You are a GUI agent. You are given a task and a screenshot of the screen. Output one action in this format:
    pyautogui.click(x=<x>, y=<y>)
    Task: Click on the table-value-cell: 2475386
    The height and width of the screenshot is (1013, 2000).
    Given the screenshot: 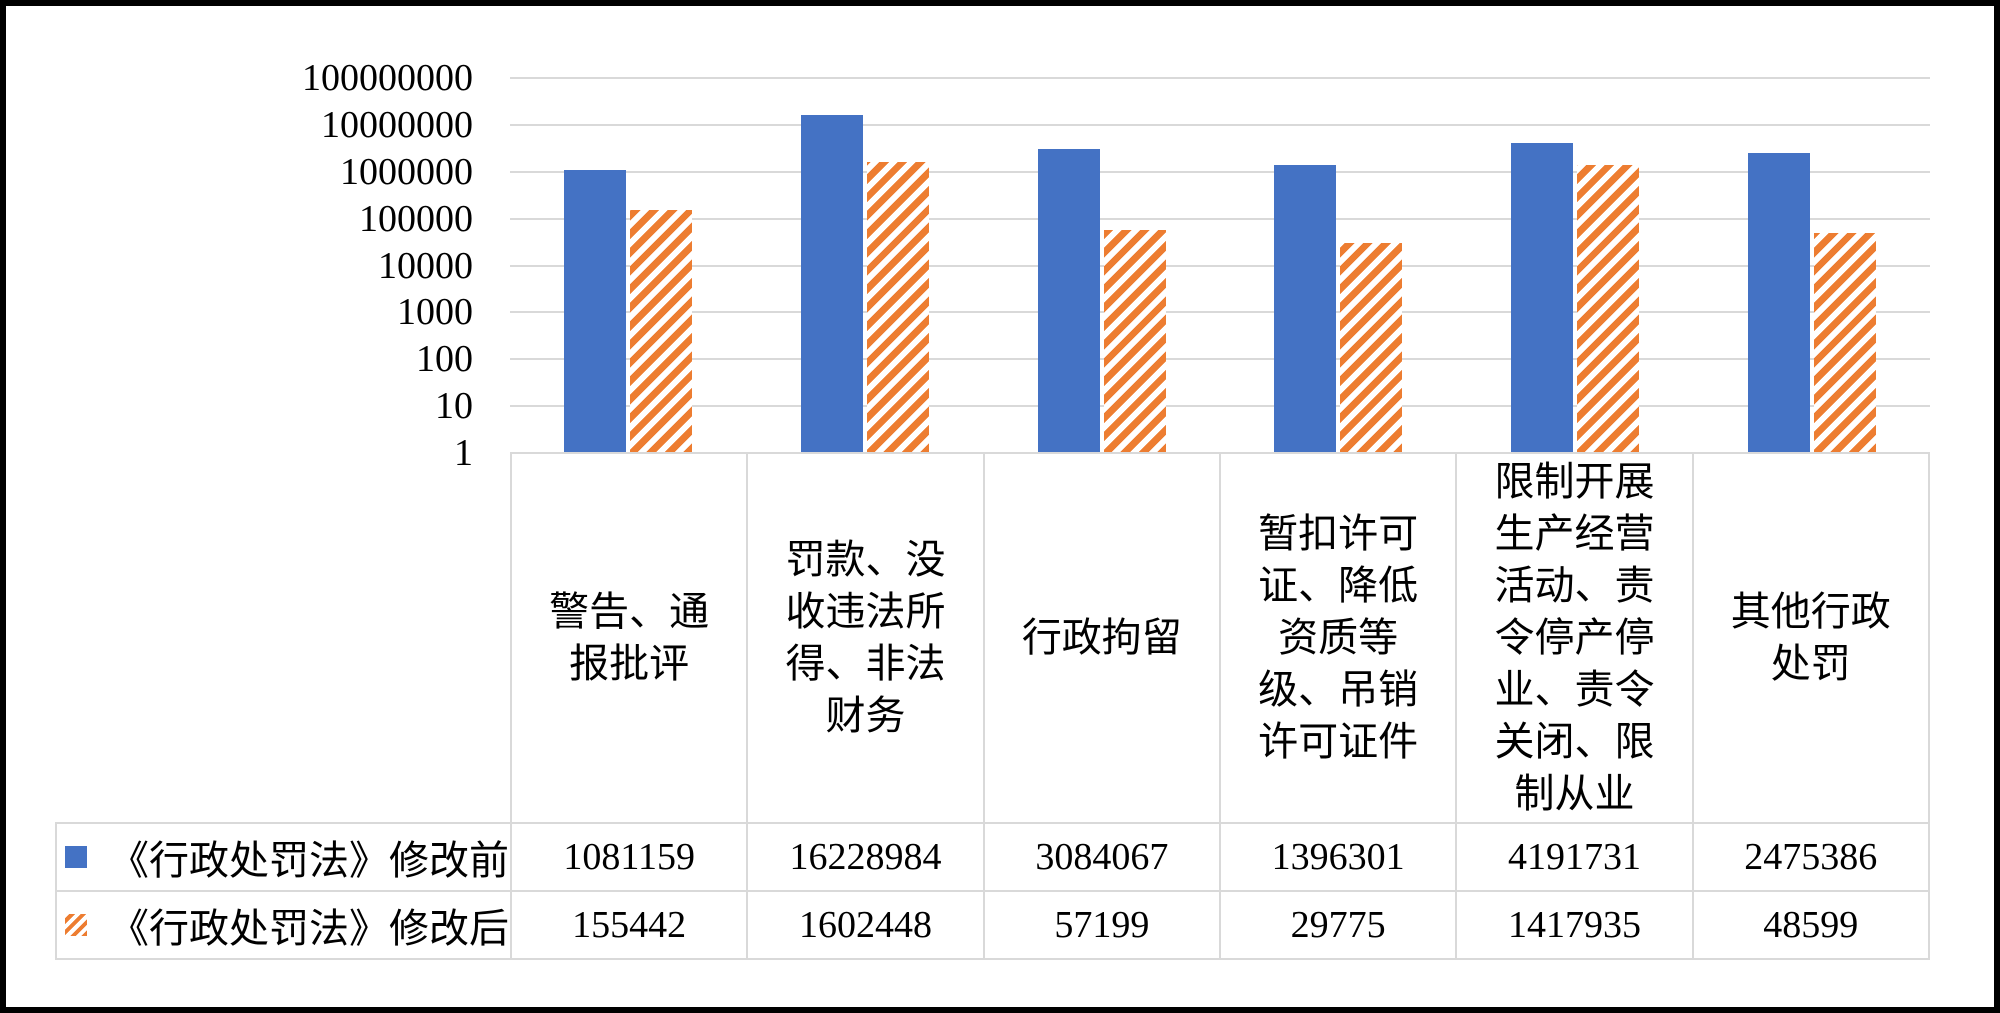 What is the action you would take?
    pyautogui.click(x=1809, y=857)
    